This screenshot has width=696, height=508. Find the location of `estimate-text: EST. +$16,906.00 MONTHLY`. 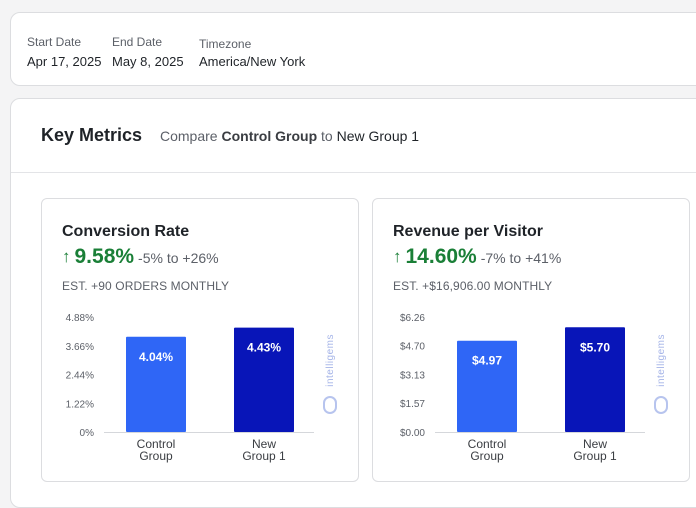

estimate-text: EST. +$16,906.00 MONTHLY is located at coordinates (473, 286).